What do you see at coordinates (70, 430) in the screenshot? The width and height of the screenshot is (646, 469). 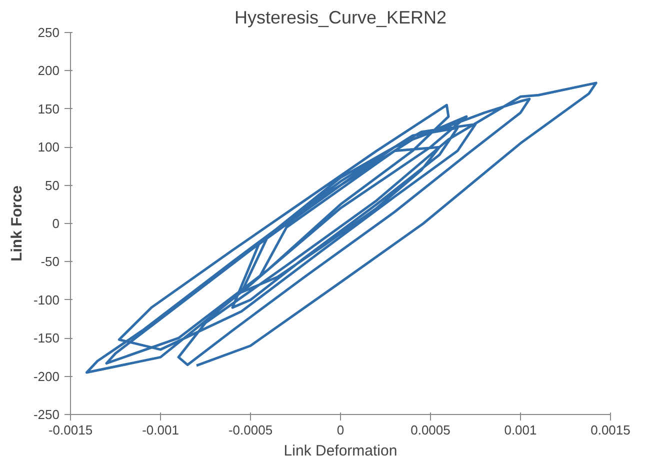 I see `x-tick-label: -0.0015` at bounding box center [70, 430].